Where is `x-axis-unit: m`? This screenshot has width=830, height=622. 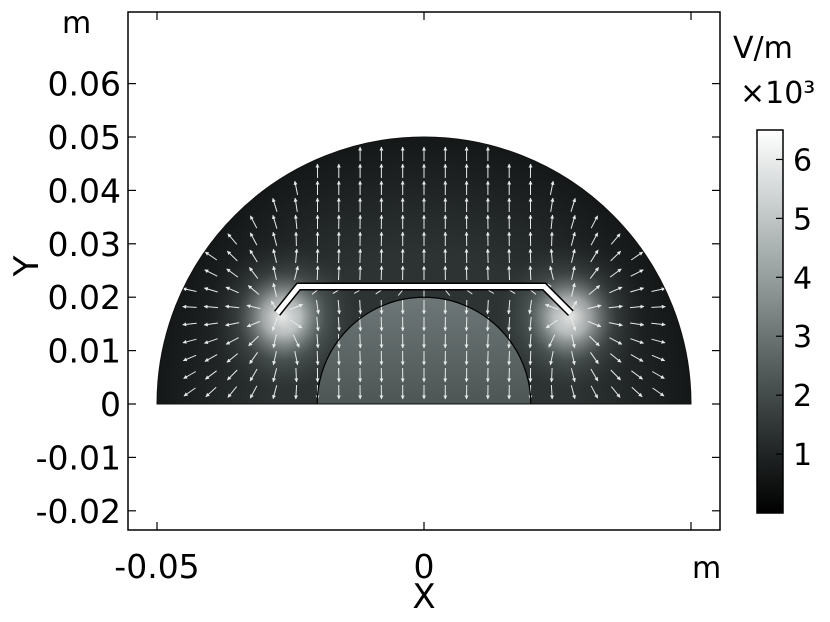
x-axis-unit: m is located at coordinates (706, 568).